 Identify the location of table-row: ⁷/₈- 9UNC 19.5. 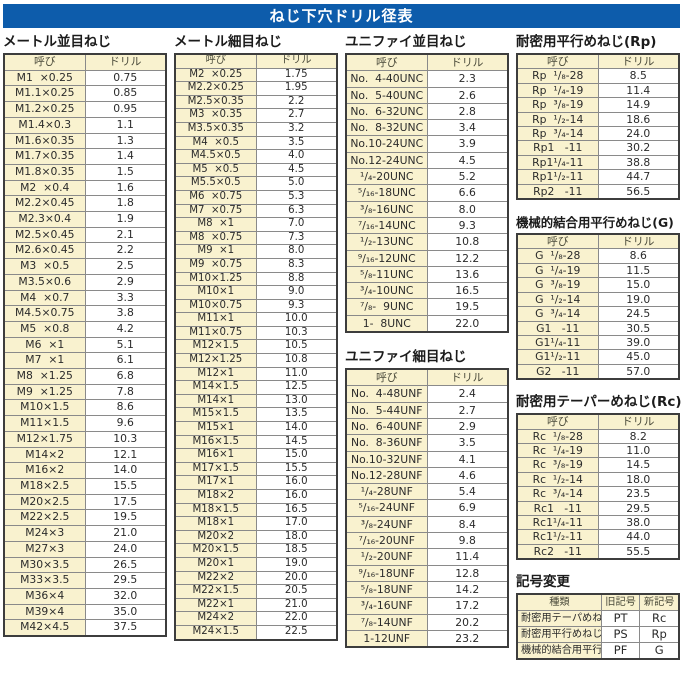
(427, 307).